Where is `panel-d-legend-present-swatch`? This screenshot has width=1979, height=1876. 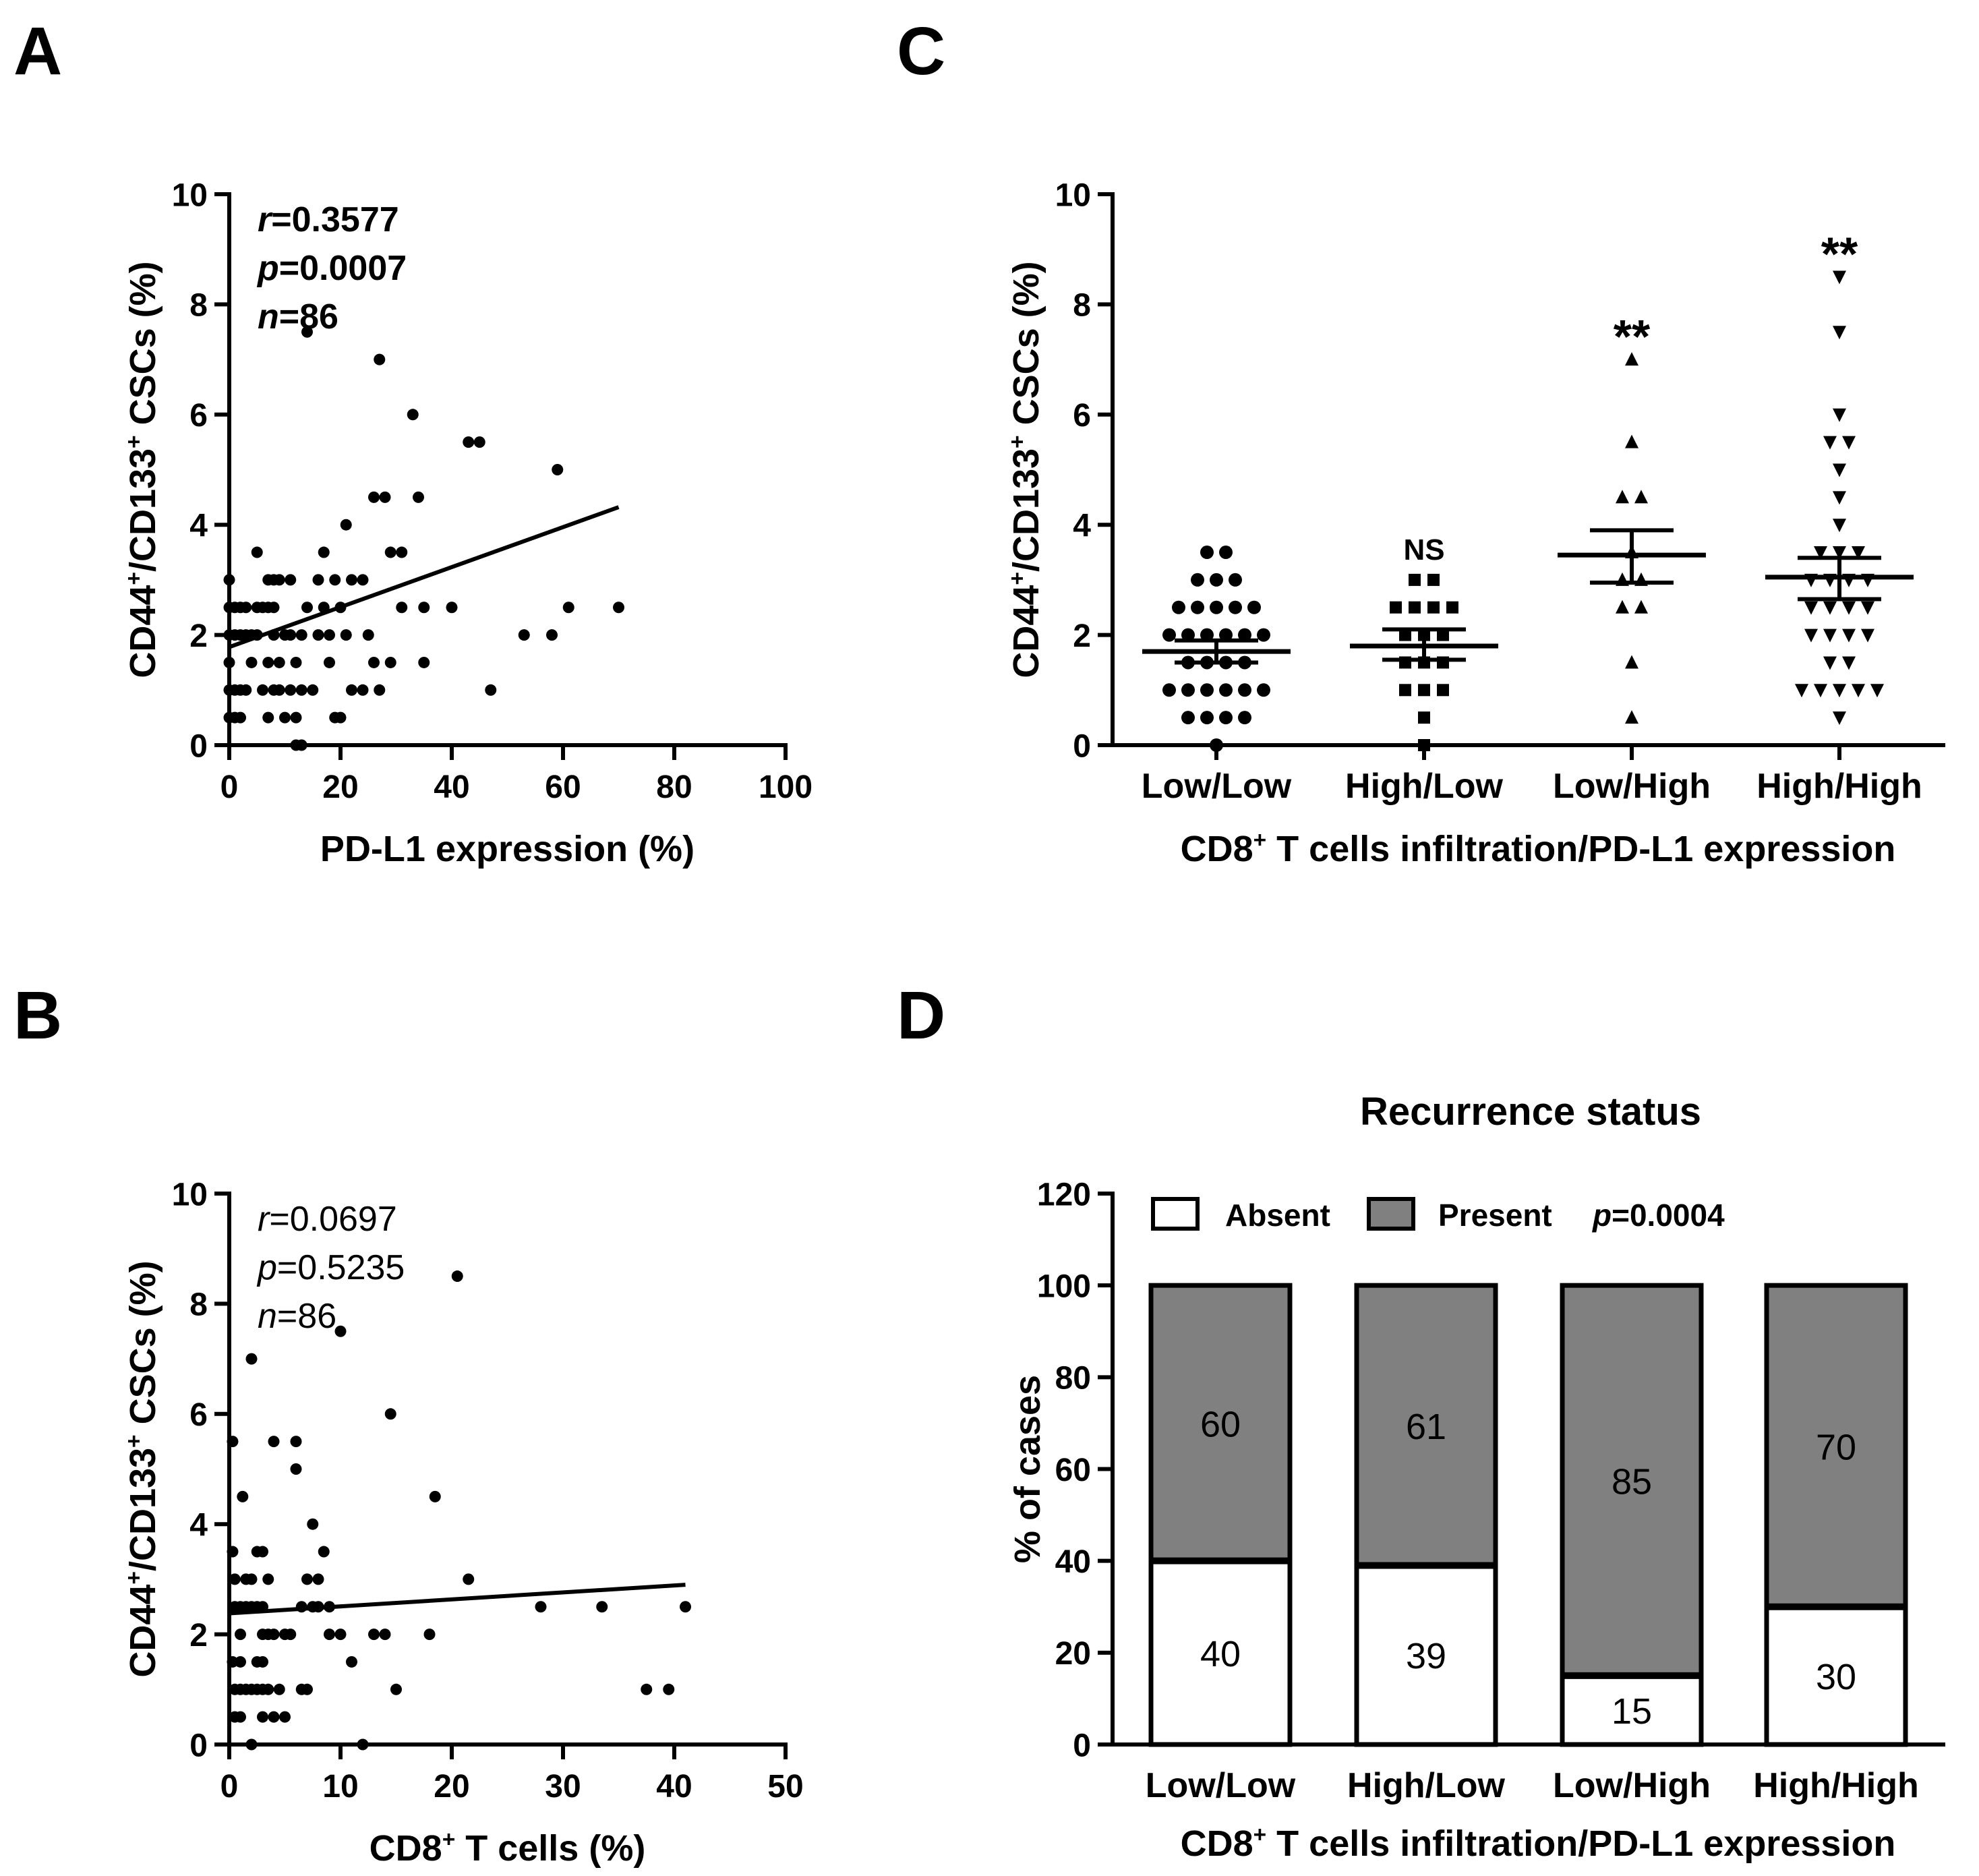 panel-d-legend-present-swatch is located at coordinates (1391, 1214).